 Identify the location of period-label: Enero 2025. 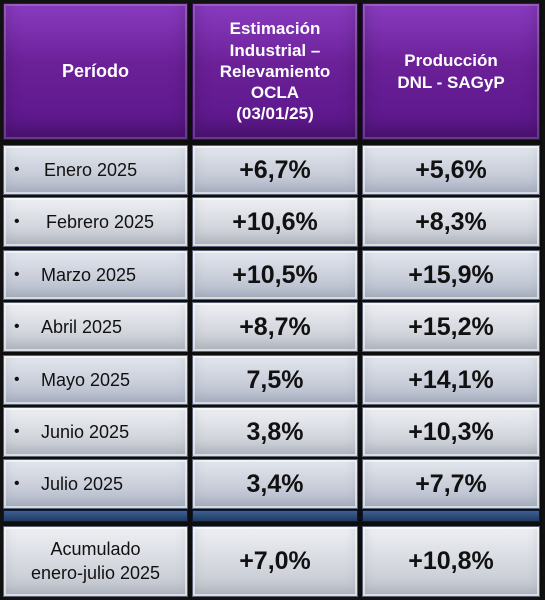
(91, 169).